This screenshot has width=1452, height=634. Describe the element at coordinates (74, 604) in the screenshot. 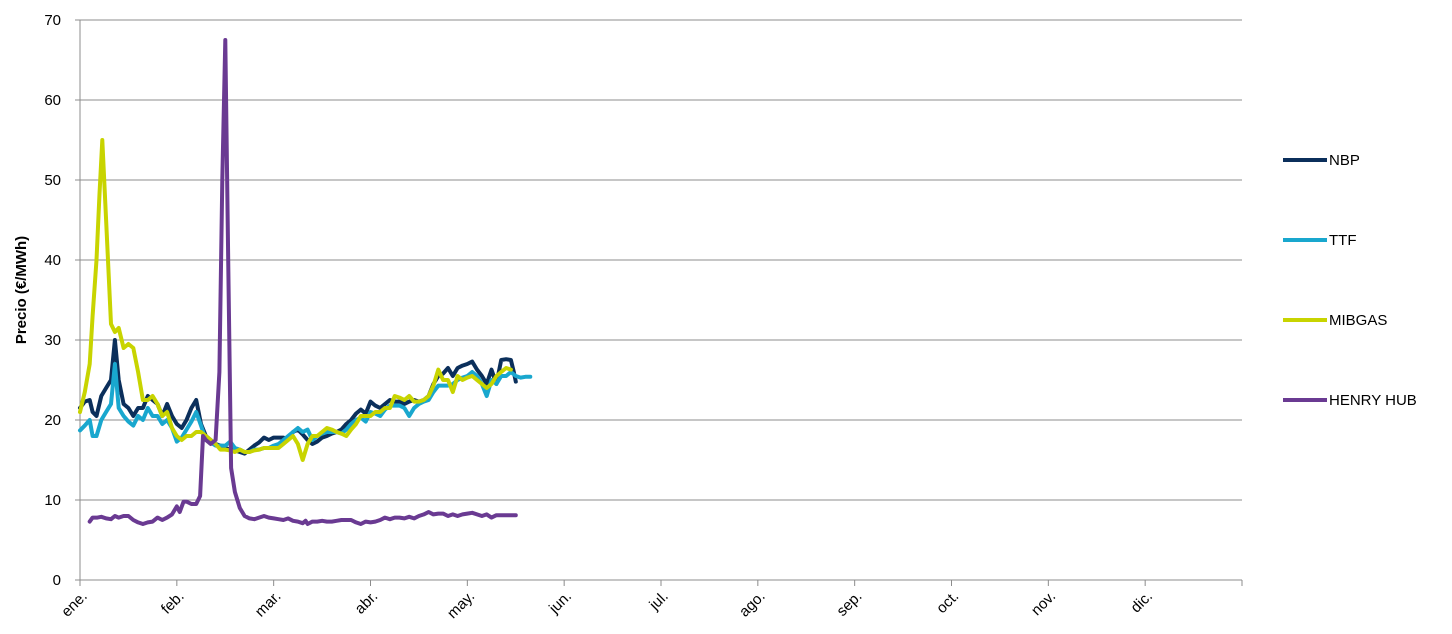

I see `x-tick-label: ene.` at that location.